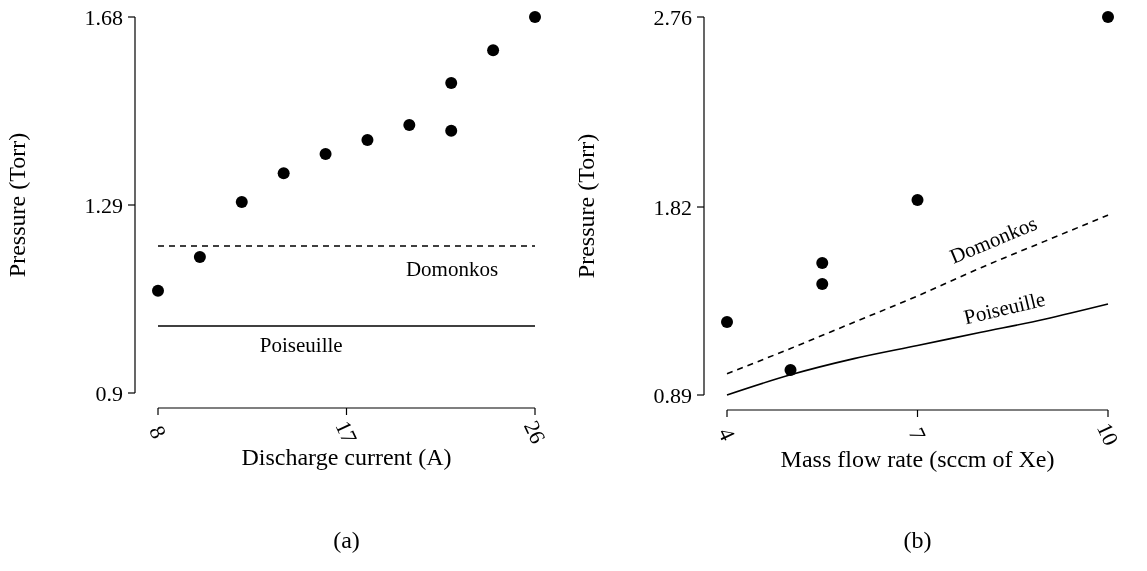 The width and height of the screenshot is (1147, 571). I want to click on series-label: Domonkos, so click(452, 268).